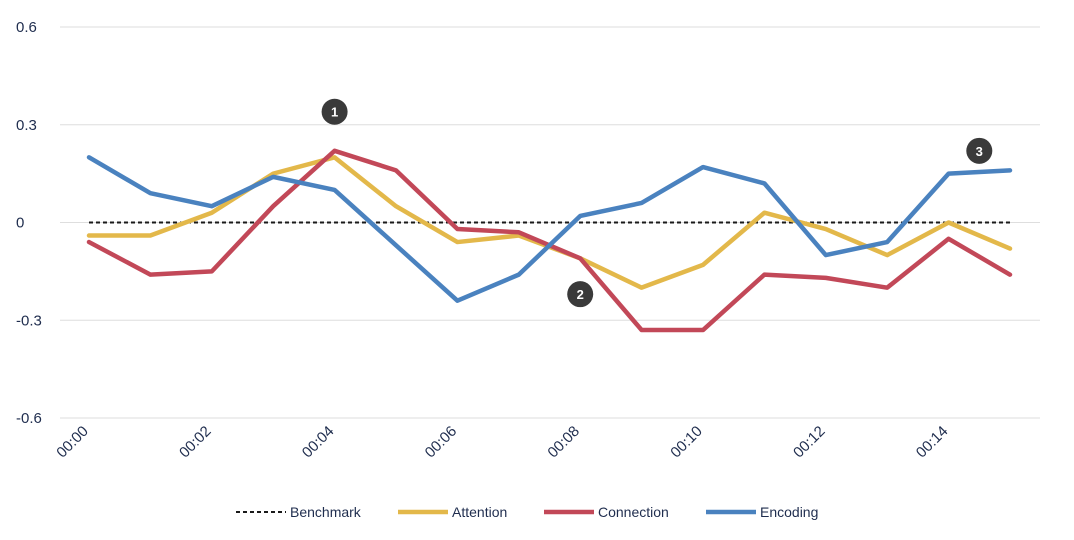 The width and height of the screenshot is (1074, 540). I want to click on legend-label-attention: Attention, so click(479, 512).